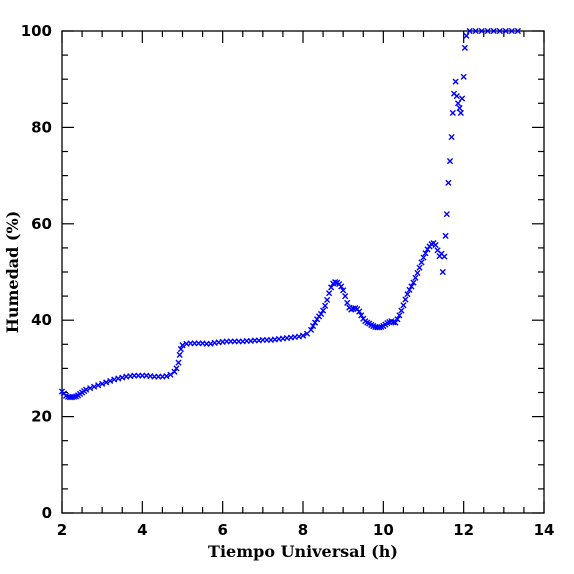 The width and height of the screenshot is (574, 574). I want to click on x-tick-label: 6, so click(222, 530).